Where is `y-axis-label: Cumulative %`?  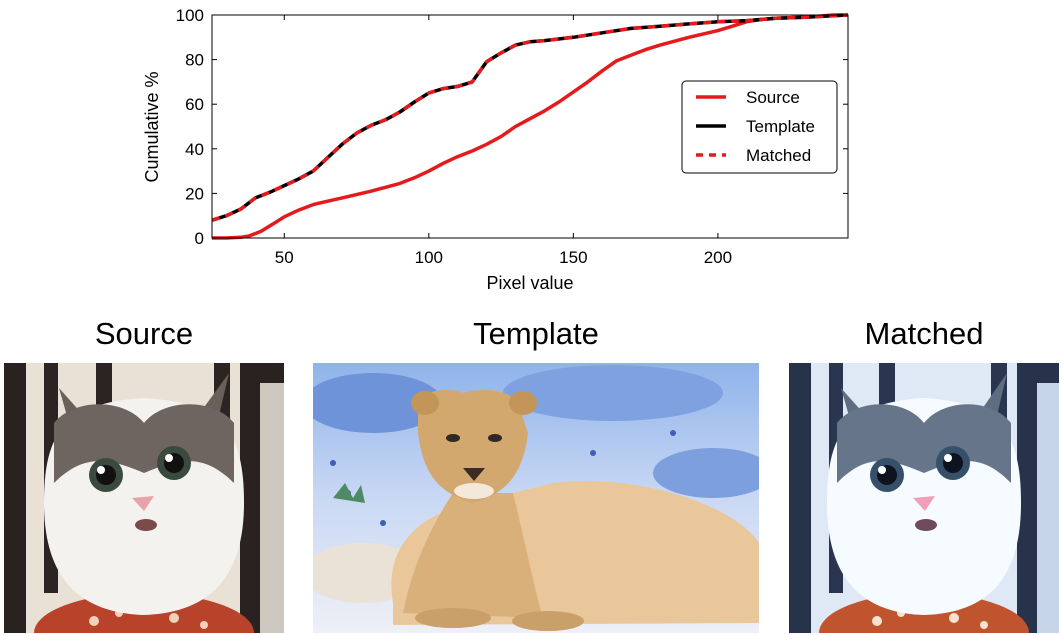 y-axis-label: Cumulative % is located at coordinates (152, 126).